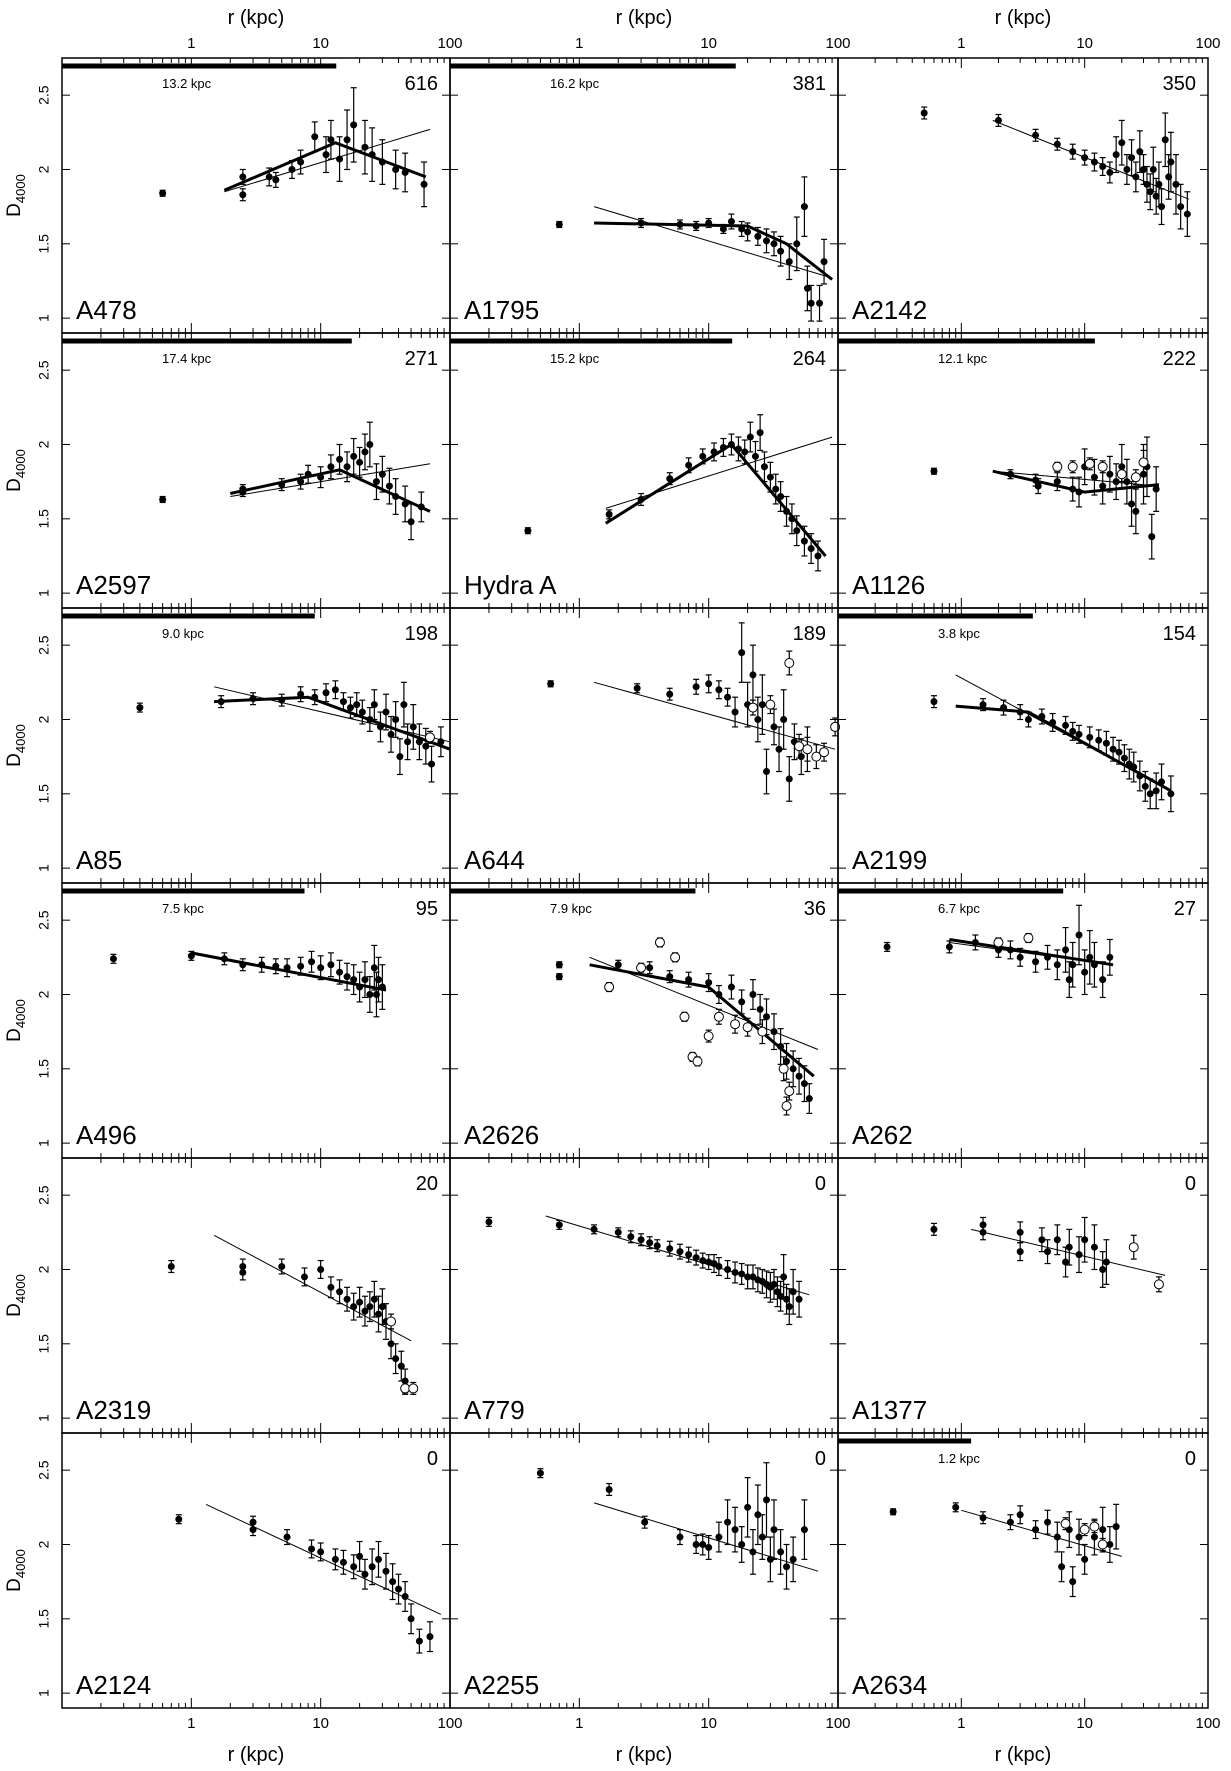 Image resolution: width=1231 pixels, height=1771 pixels. I want to click on panel-a644: 189 A644, so click(645, 745).